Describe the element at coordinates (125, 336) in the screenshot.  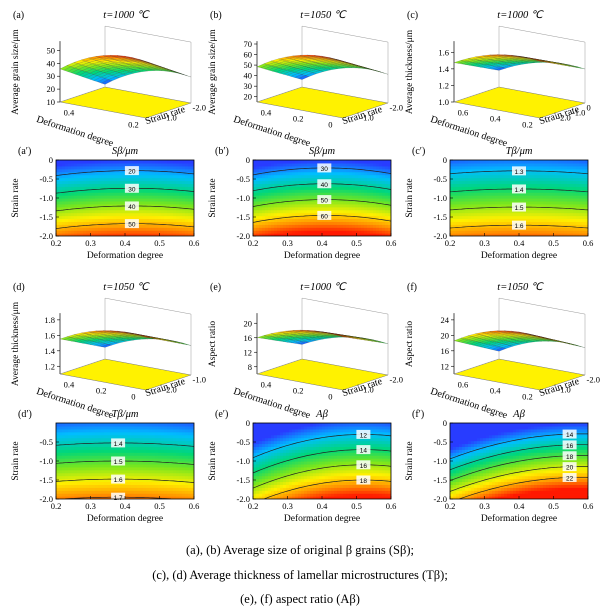
I see `back-wall-frame` at that location.